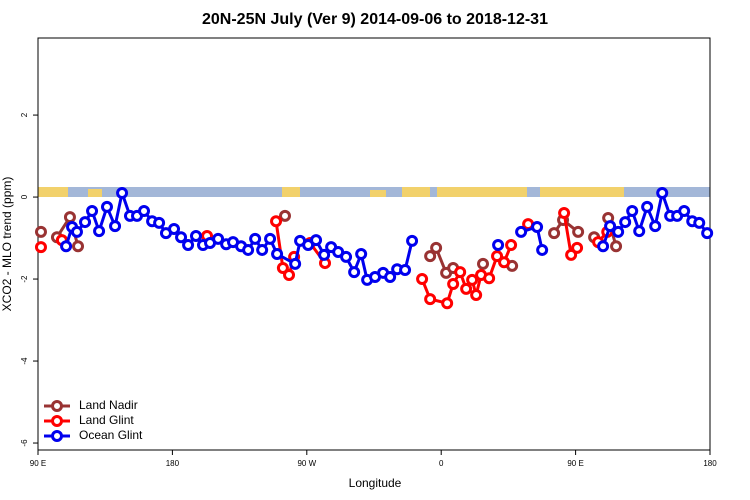 The height and width of the screenshot is (500, 750). Describe the element at coordinates (24, 114) in the screenshot. I see `y-tick-label: 2` at that location.